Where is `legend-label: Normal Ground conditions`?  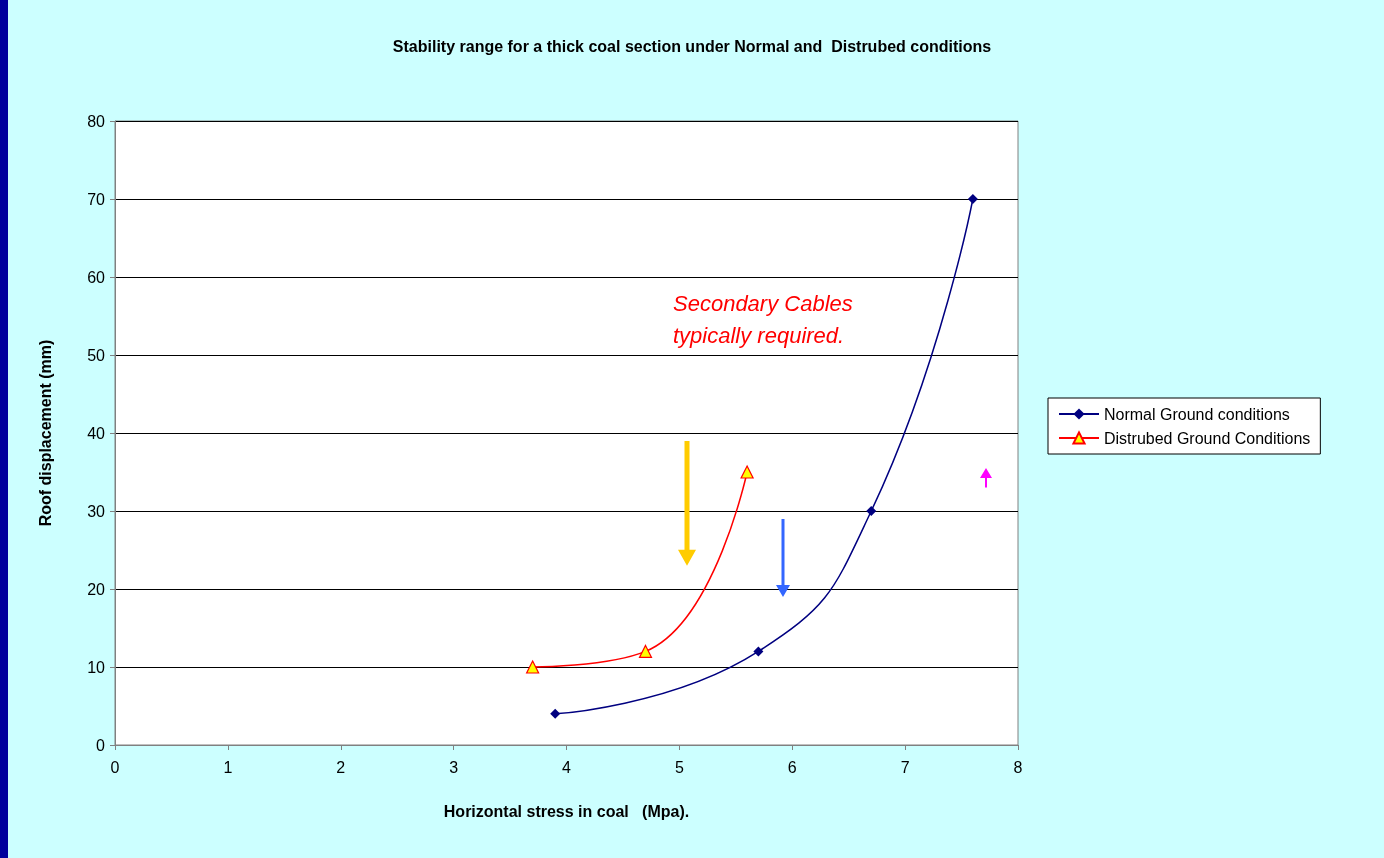 legend-label: Normal Ground conditions is located at coordinates (1197, 414).